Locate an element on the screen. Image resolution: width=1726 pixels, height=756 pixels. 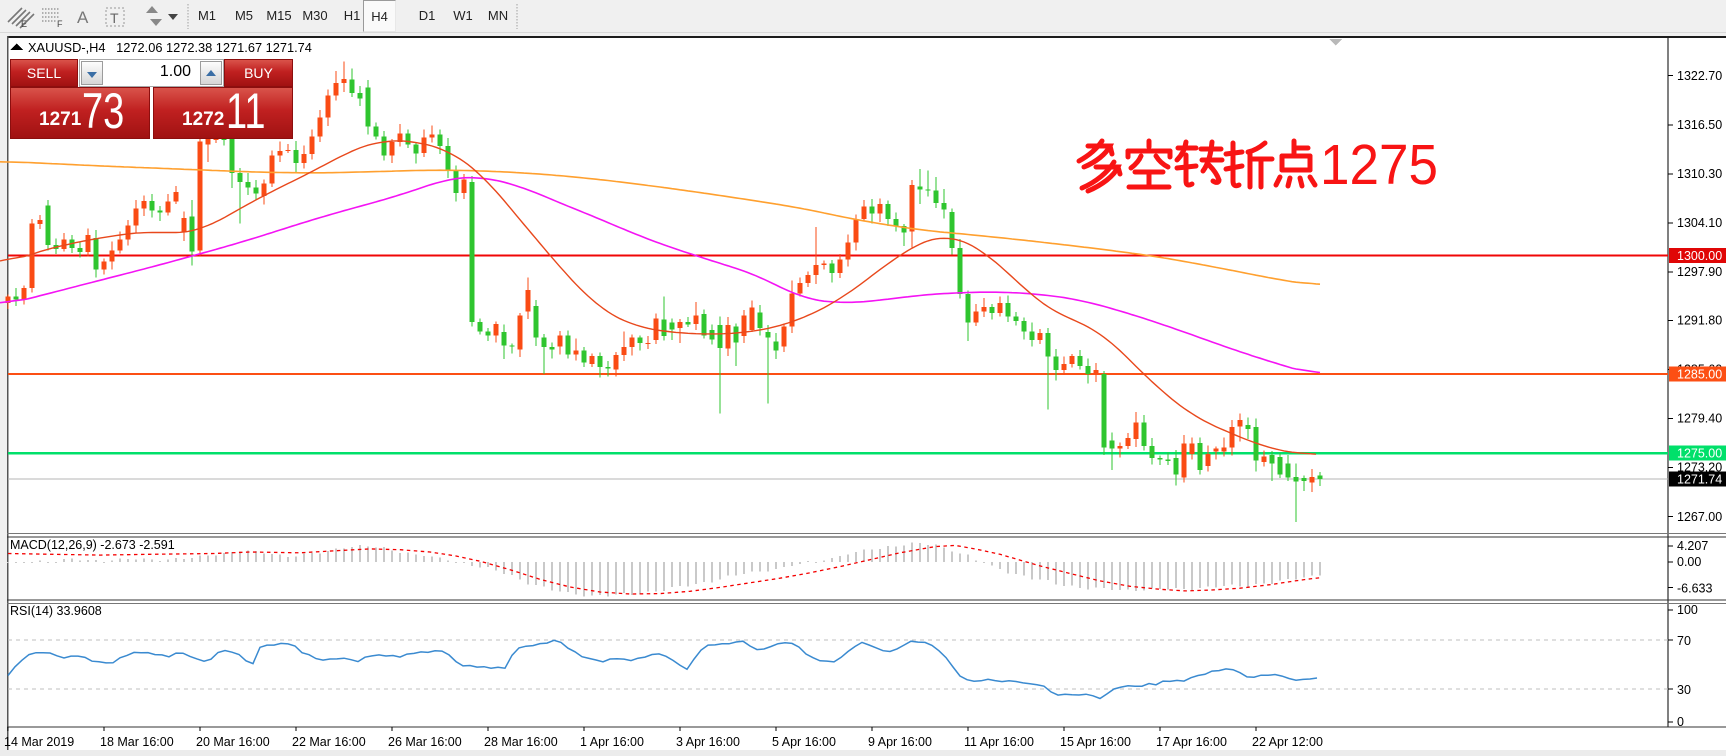
svg-text: A is located at coordinates (83, 17).